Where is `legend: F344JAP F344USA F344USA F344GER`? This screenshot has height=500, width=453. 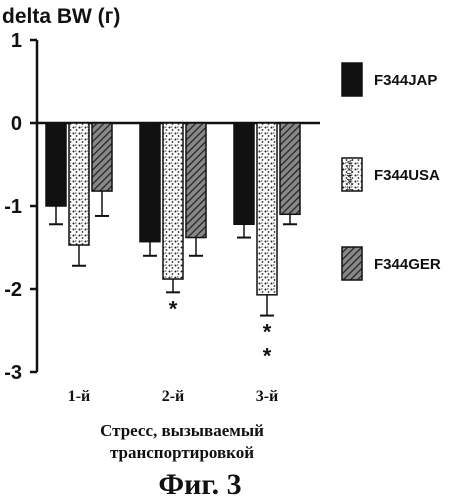
legend: F344JAP F344USA F344USA F344GER is located at coordinates (391, 171).